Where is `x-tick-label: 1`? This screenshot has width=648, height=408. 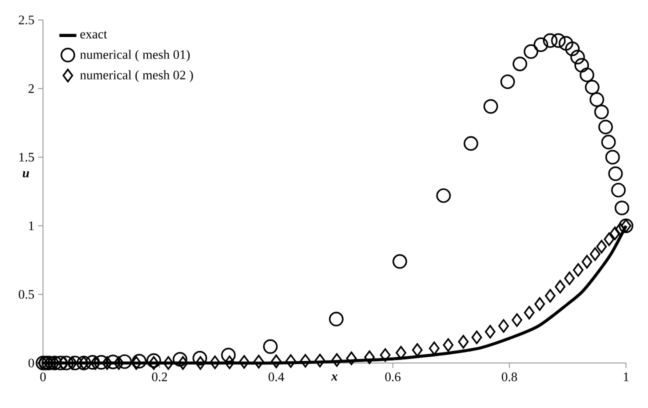 x-tick-label: 1 is located at coordinates (626, 377).